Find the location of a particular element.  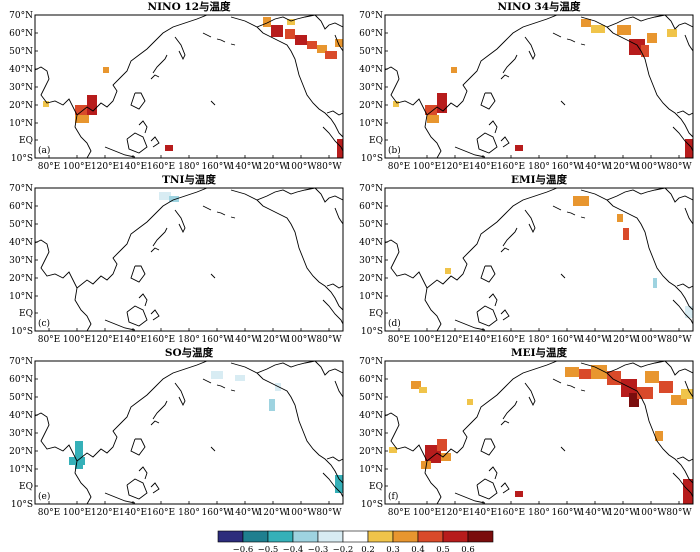

panel-a-lon-tick: 120°W is located at coordinates (274, 167).